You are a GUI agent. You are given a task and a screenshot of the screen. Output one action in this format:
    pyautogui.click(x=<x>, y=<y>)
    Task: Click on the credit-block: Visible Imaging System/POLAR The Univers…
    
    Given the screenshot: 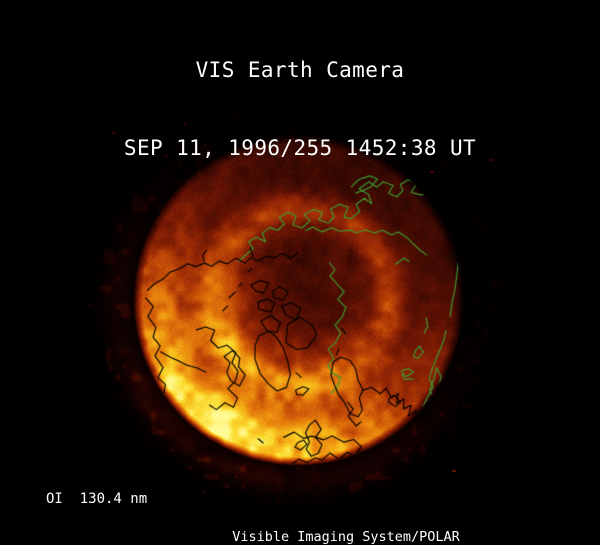 What is the action you would take?
    pyautogui.click(x=346, y=518)
    